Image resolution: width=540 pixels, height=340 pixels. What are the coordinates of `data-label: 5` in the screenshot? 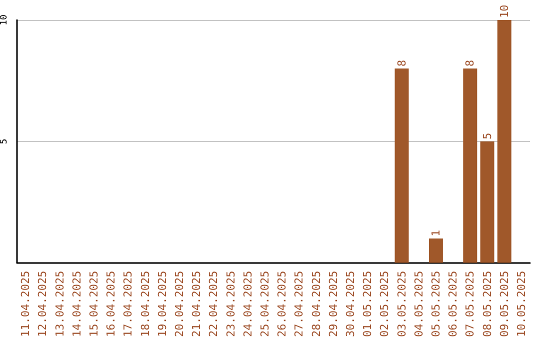 It's located at (487, 136).